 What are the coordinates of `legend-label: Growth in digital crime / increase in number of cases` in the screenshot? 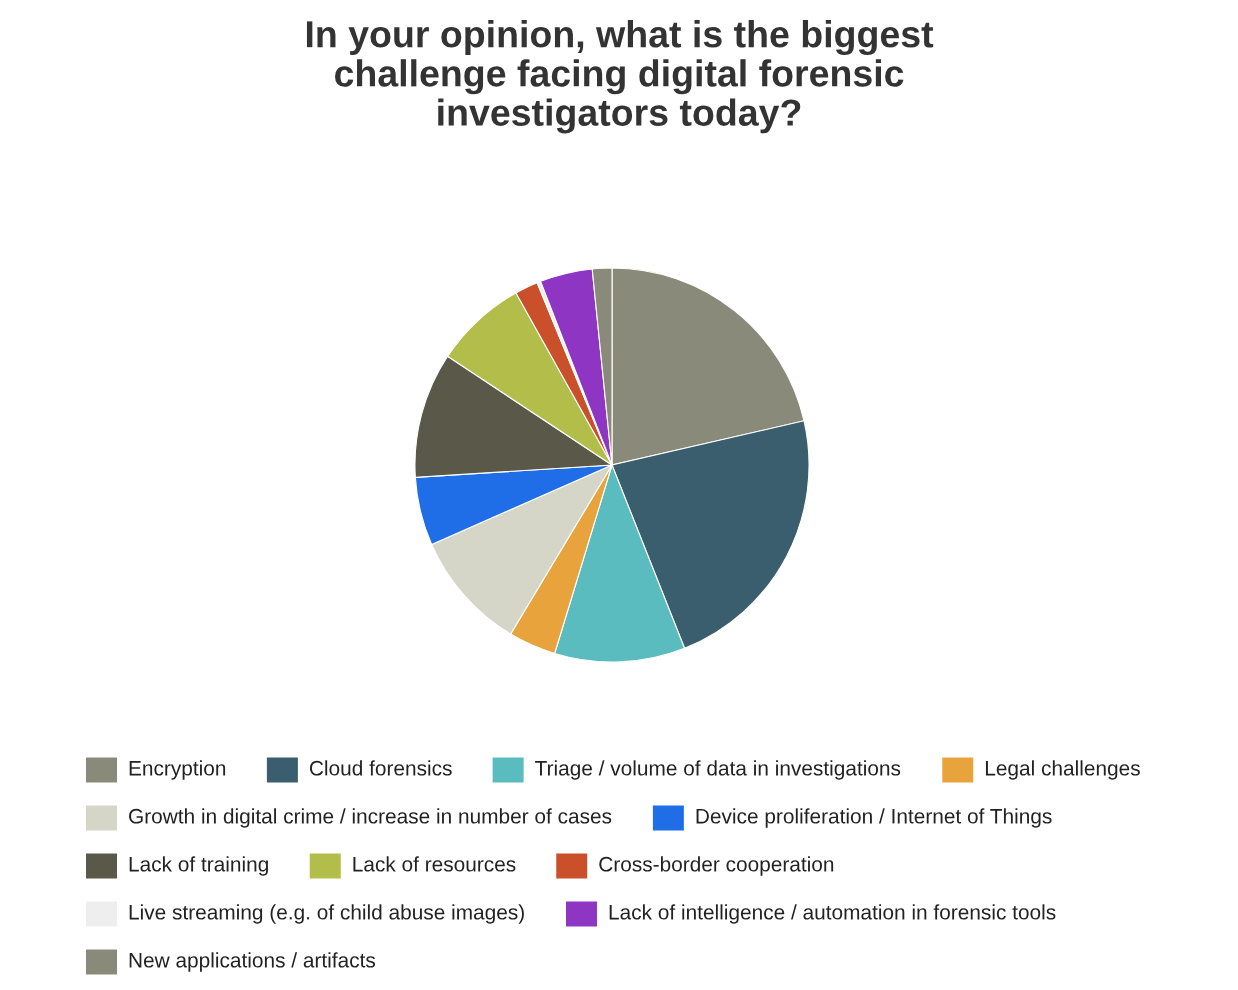 It's located at (370, 818).